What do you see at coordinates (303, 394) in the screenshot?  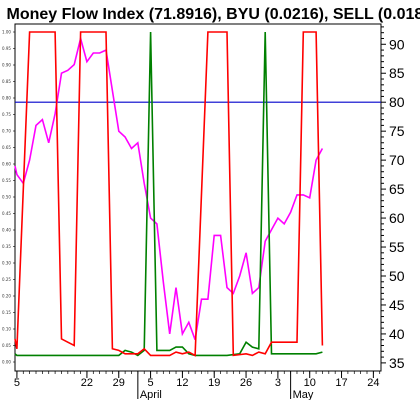 I see `month-label: May` at bounding box center [303, 394].